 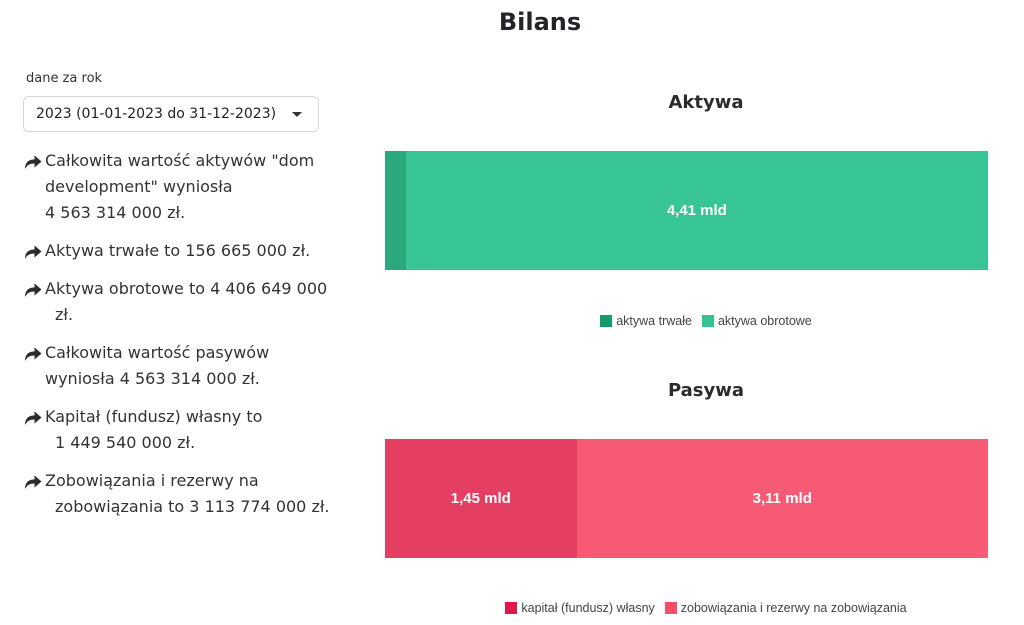 I want to click on legend-item: zobowiązania i rezerwy na zobowiązania, so click(x=785, y=608).